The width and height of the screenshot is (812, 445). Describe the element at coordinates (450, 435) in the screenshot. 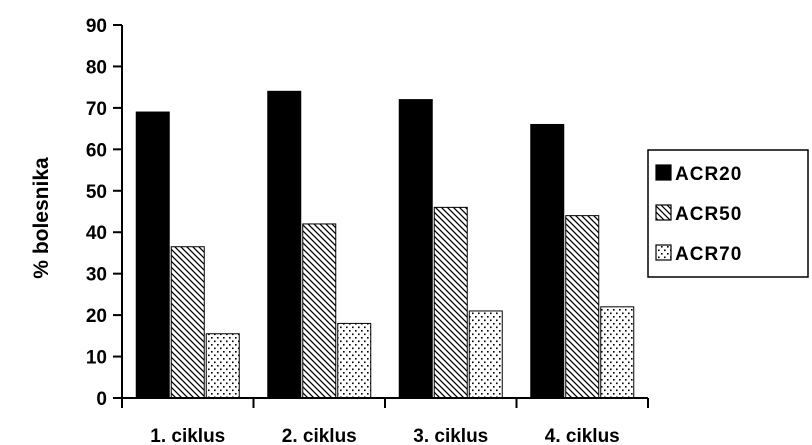

I see `x-category-label: 3. ciklus` at that location.